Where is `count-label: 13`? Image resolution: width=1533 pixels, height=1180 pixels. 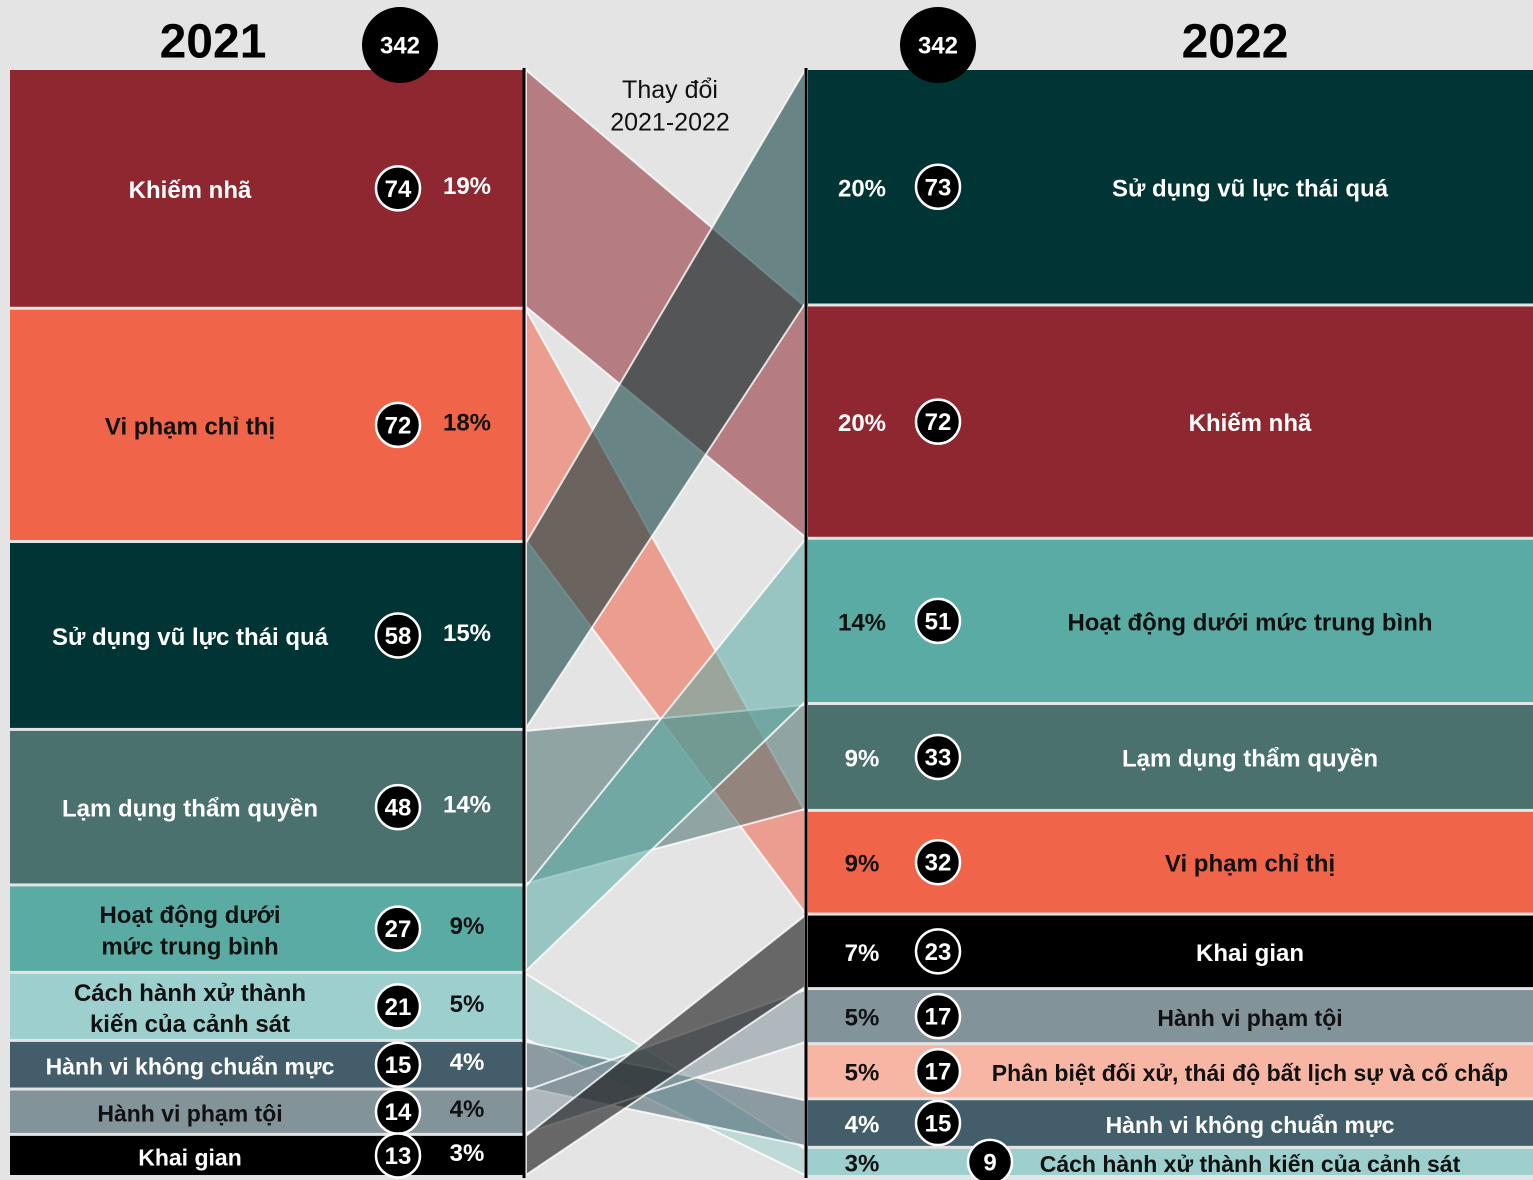
count-label: 13 is located at coordinates (398, 1156).